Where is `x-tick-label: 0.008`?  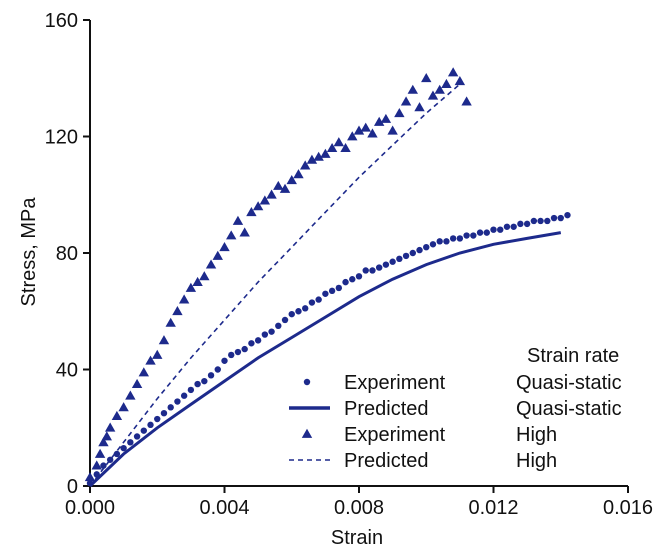 x-tick-label: 0.008 is located at coordinates (359, 508).